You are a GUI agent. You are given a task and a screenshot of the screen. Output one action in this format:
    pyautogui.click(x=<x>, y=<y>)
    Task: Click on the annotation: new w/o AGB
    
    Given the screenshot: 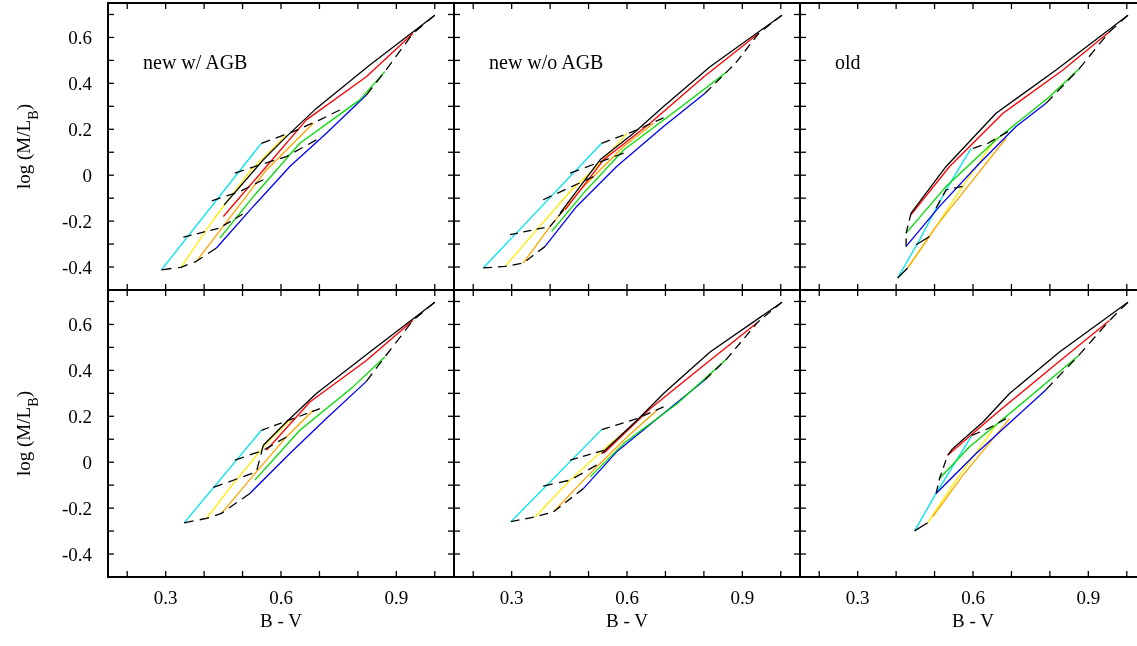 What is the action you would take?
    pyautogui.click(x=546, y=62)
    